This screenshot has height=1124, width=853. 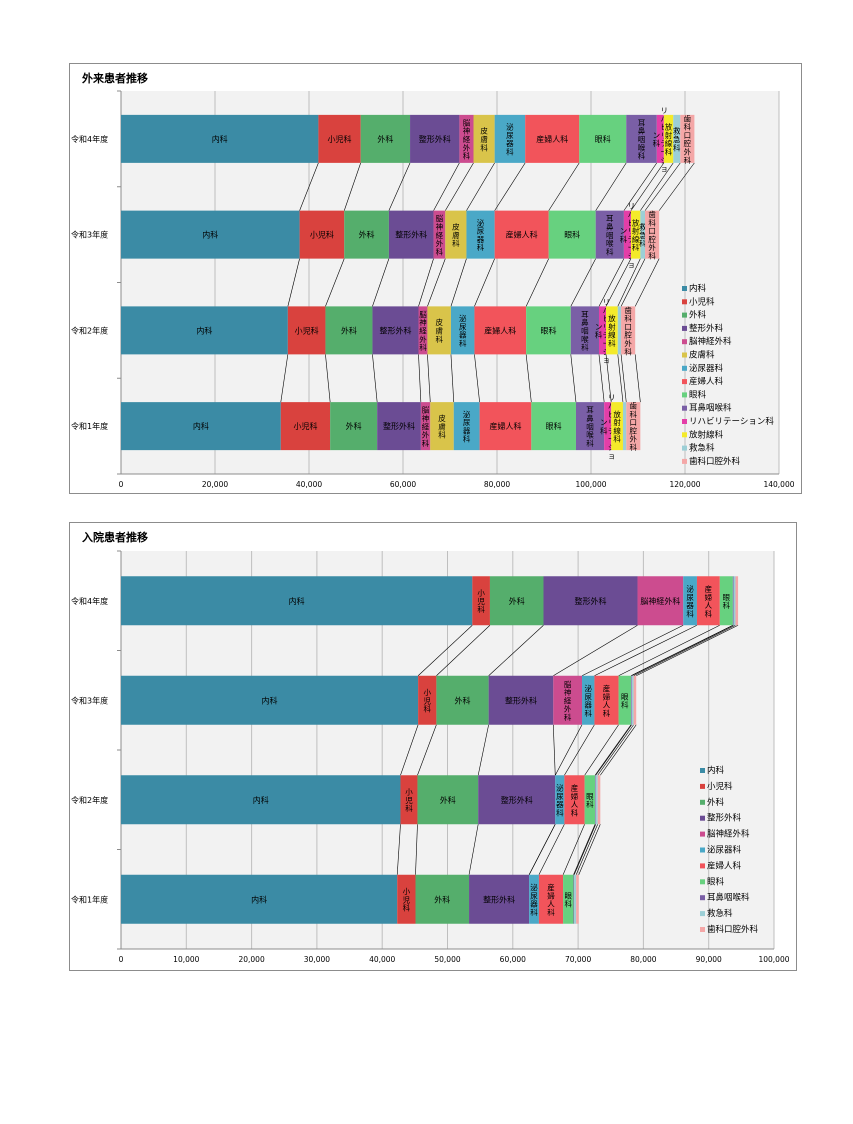 What do you see at coordinates (706, 368) in the screenshot?
I see `legend-label: 泌尿器科` at bounding box center [706, 368].